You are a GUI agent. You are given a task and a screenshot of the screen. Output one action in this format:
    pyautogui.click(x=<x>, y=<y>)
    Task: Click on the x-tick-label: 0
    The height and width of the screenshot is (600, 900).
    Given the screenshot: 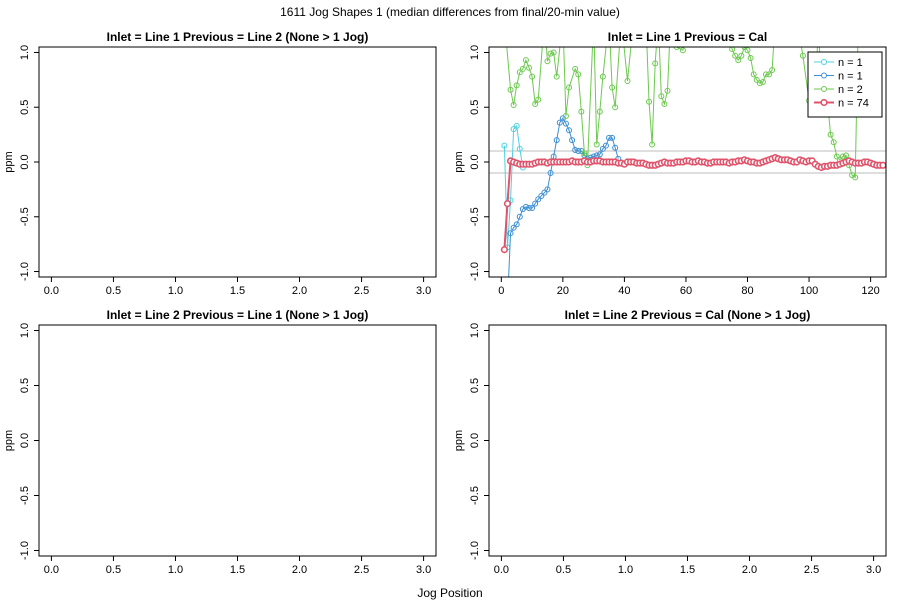 What is the action you would take?
    pyautogui.click(x=501, y=291)
    